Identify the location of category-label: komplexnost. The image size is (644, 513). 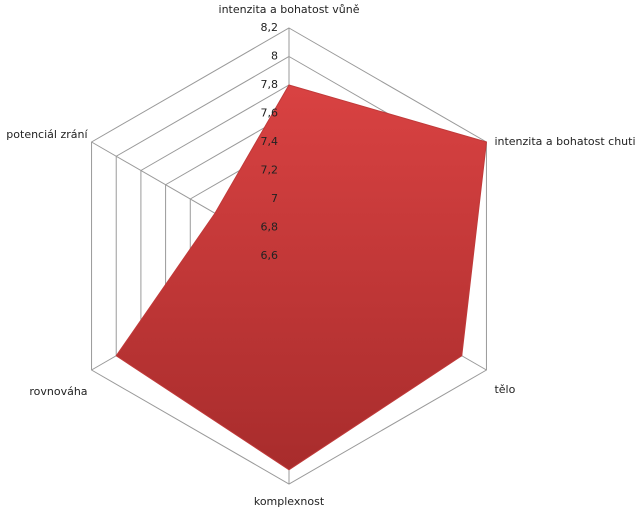
(289, 501).